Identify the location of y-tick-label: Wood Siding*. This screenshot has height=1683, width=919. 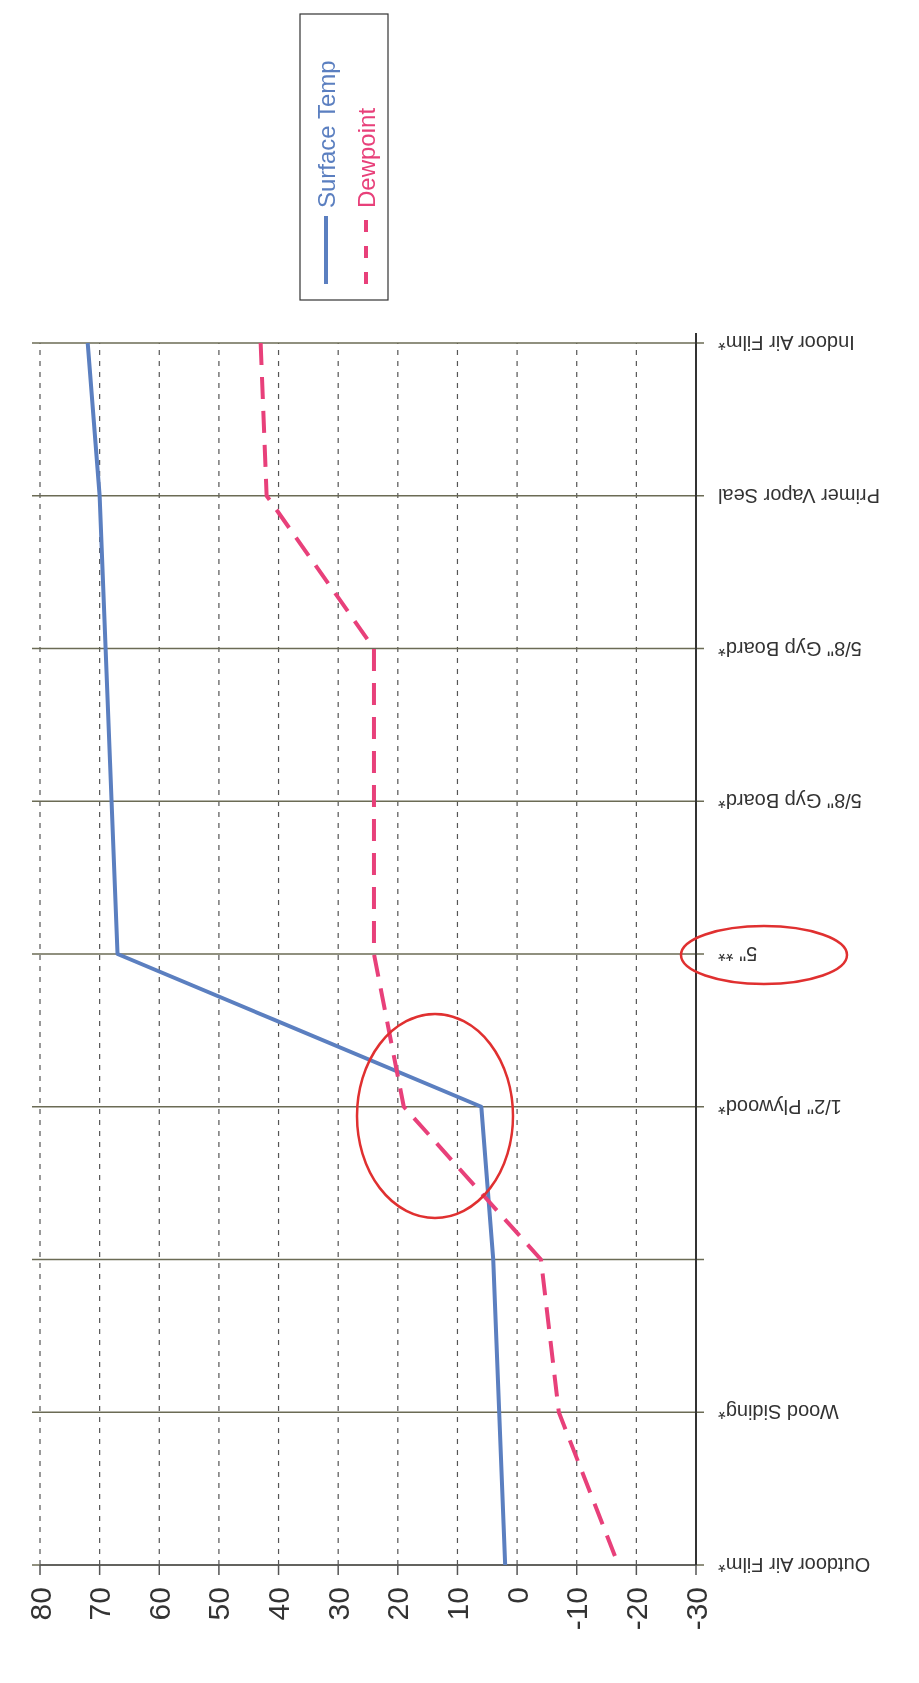
(778, 1412).